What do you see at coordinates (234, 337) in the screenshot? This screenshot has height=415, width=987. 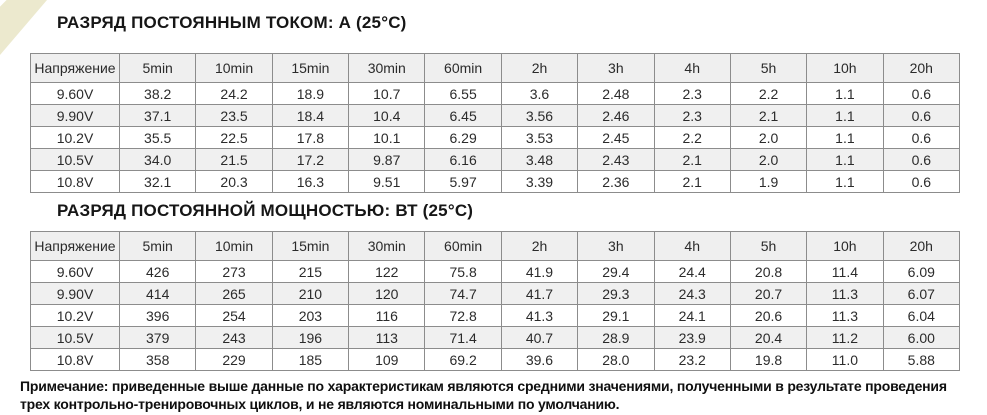 I see `value-cell: 243` at bounding box center [234, 337].